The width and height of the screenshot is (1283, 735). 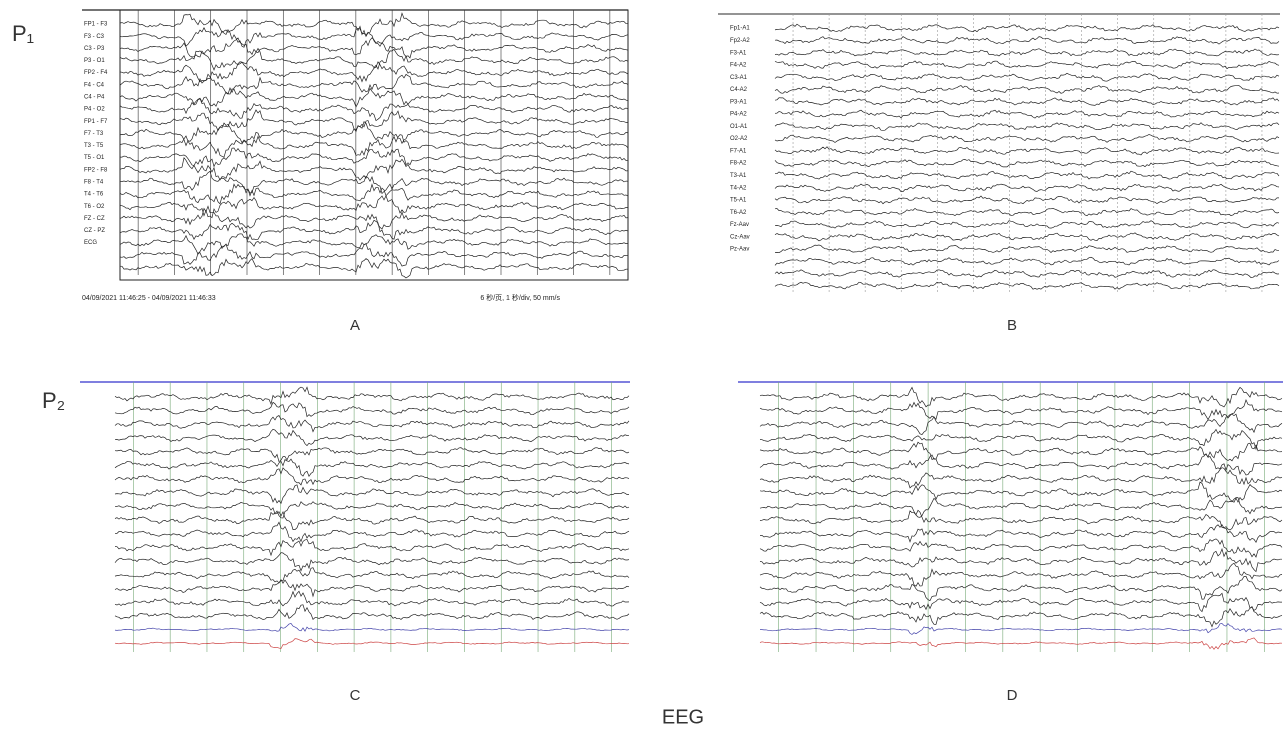 I want to click on channel-label: T3 - T5, so click(x=94, y=146).